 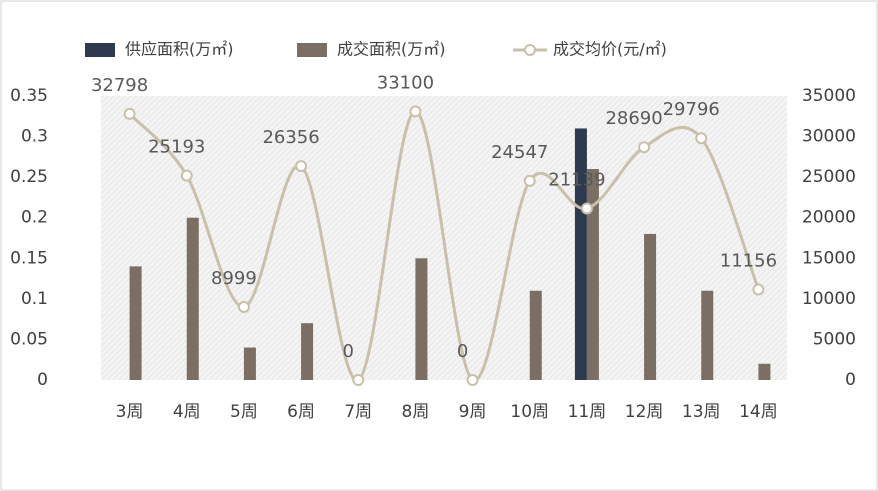 What do you see at coordinates (358, 412) in the screenshot?
I see `x-tick-label: 7周` at bounding box center [358, 412].